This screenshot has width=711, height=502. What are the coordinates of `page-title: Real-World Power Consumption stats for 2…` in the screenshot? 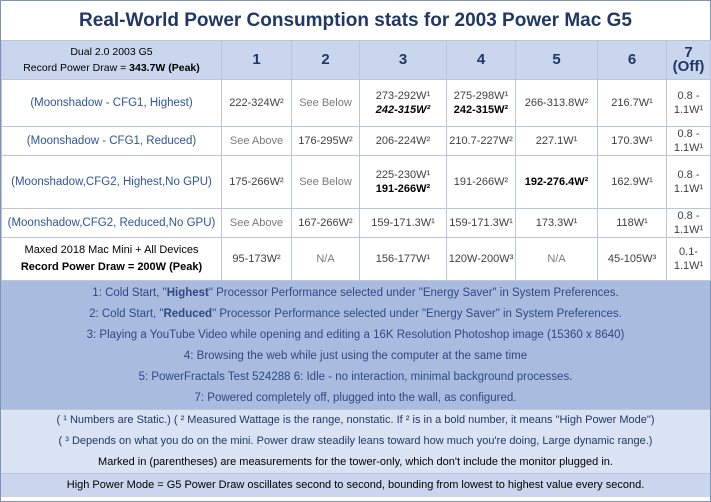 It's located at (355, 21).